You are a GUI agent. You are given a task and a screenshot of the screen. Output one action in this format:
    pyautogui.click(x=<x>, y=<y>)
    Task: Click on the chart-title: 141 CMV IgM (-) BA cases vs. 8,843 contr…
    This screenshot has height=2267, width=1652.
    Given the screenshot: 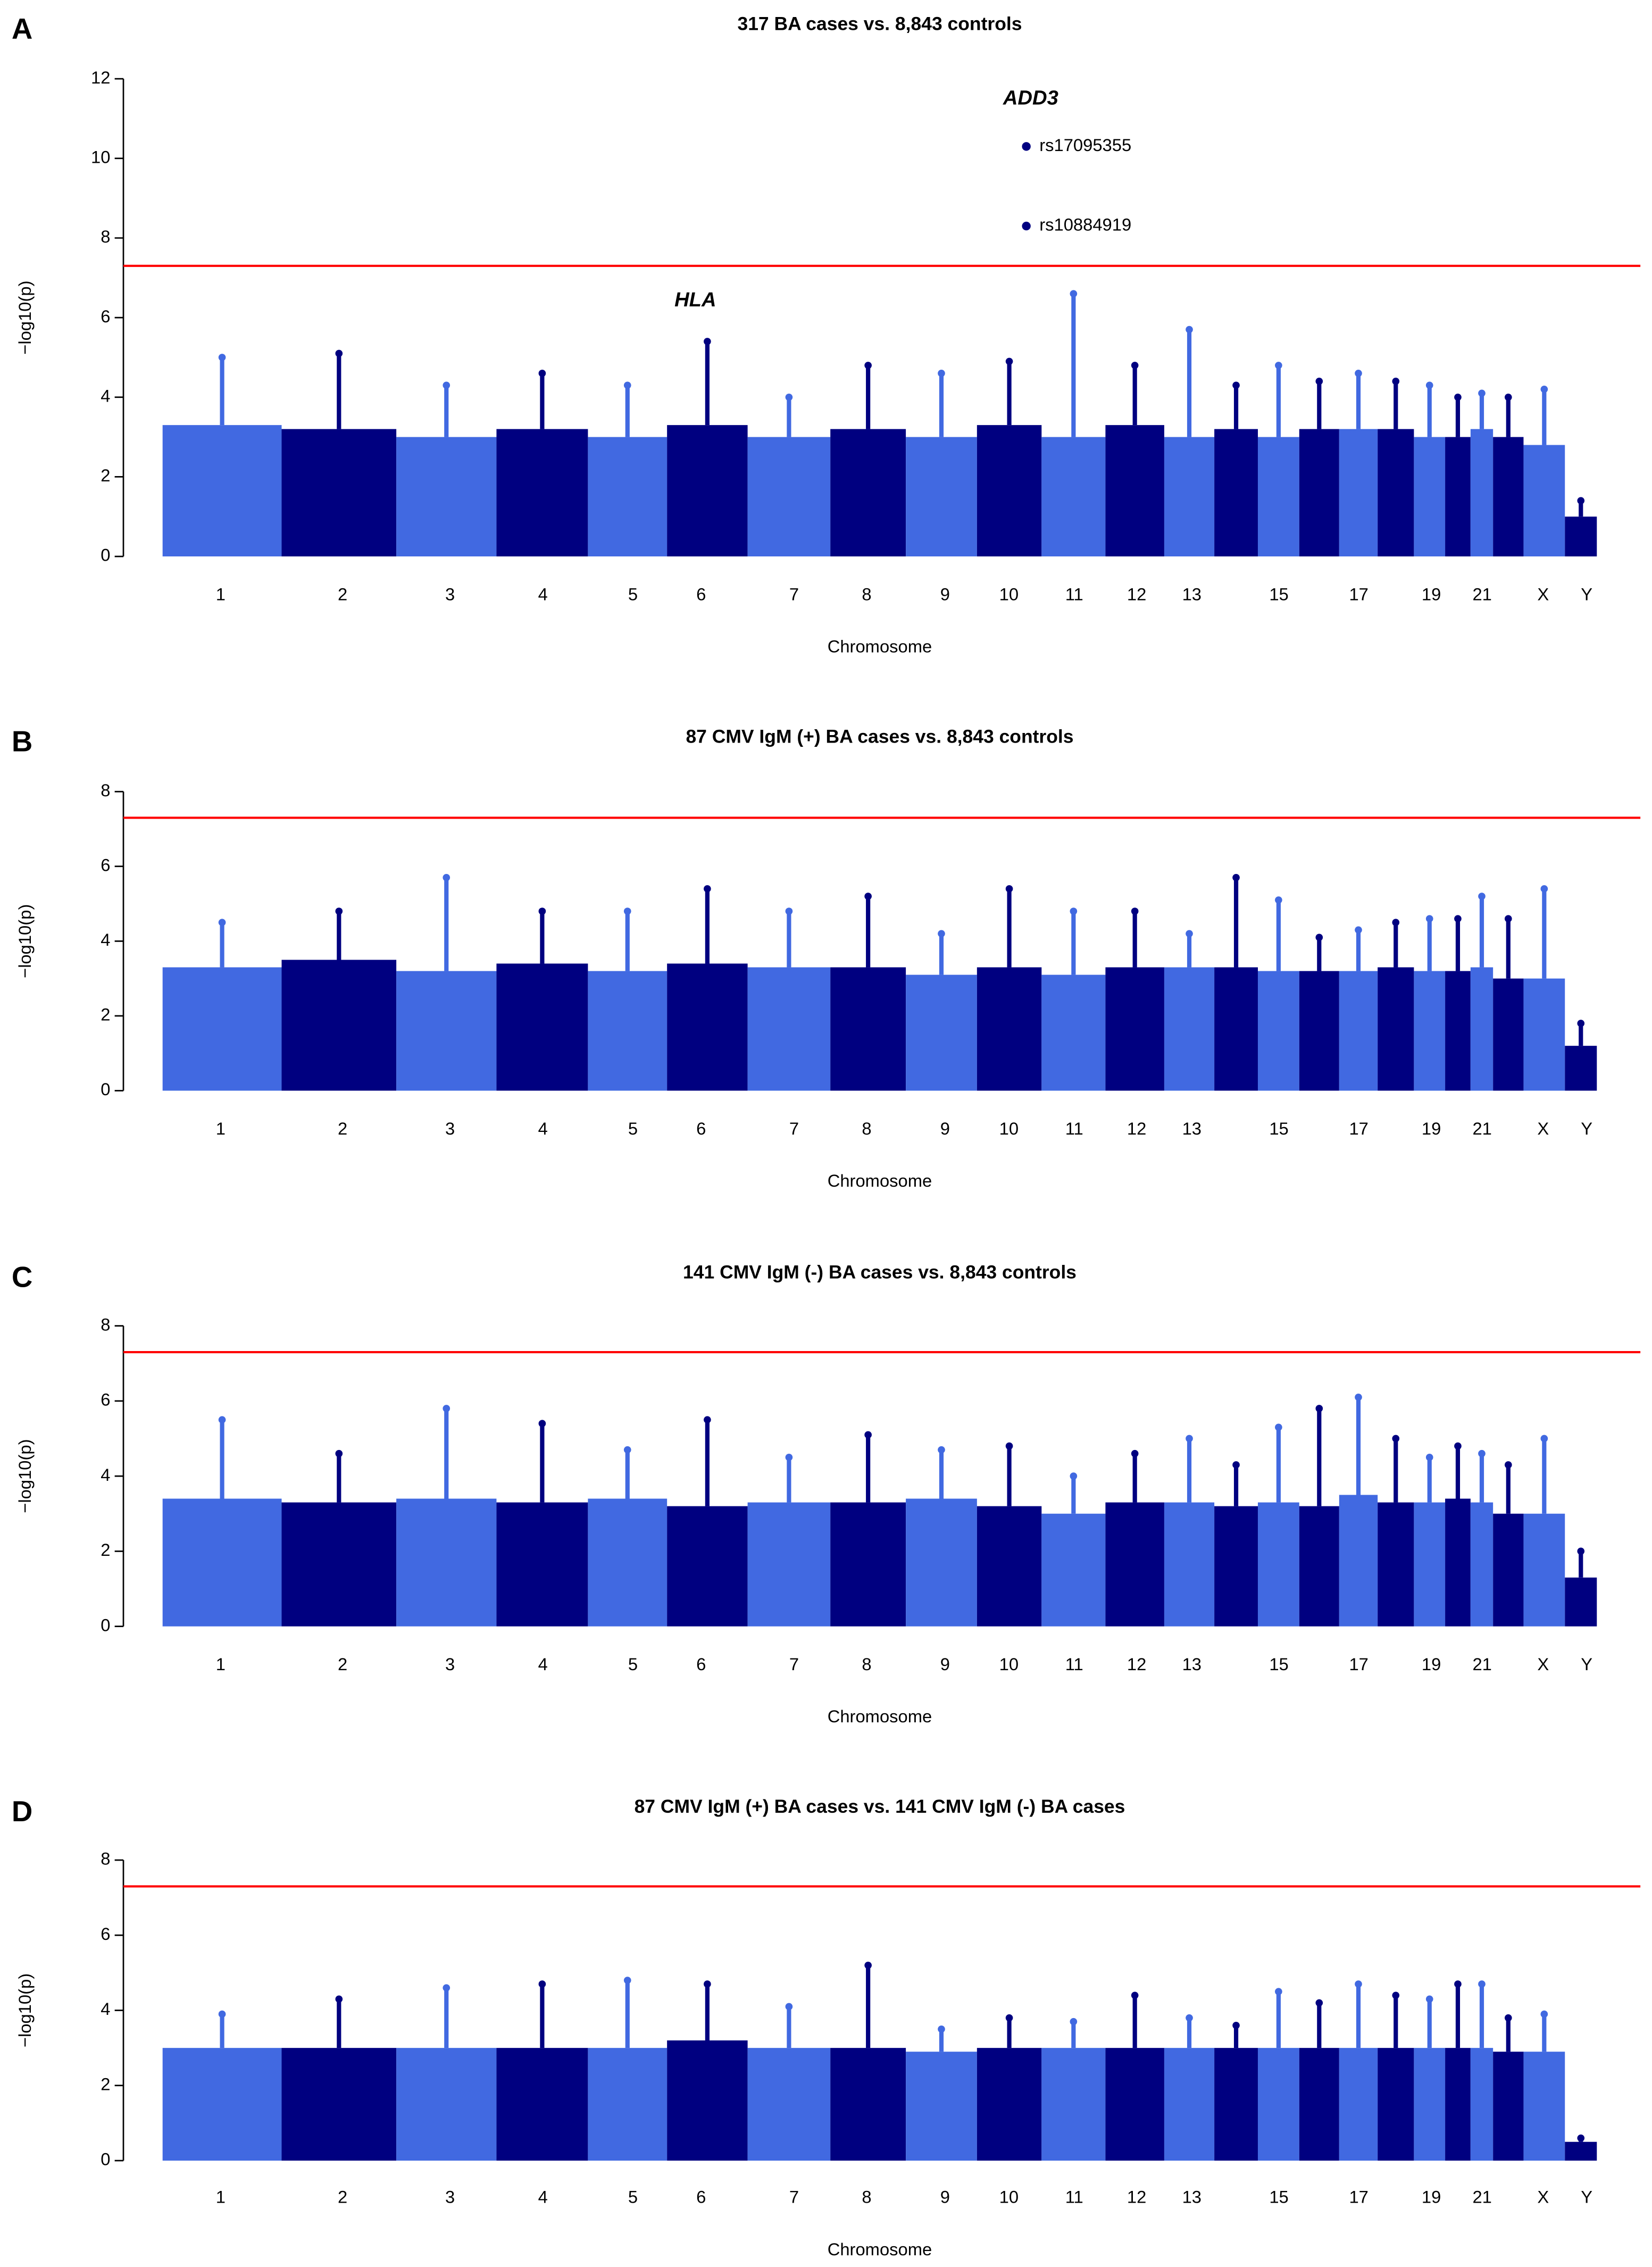 What is the action you would take?
    pyautogui.click(x=880, y=1272)
    